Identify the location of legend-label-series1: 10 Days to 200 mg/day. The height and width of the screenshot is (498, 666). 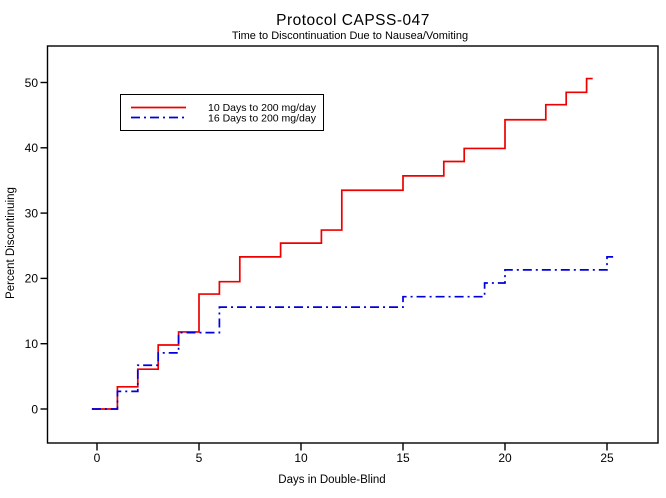
(262, 108).